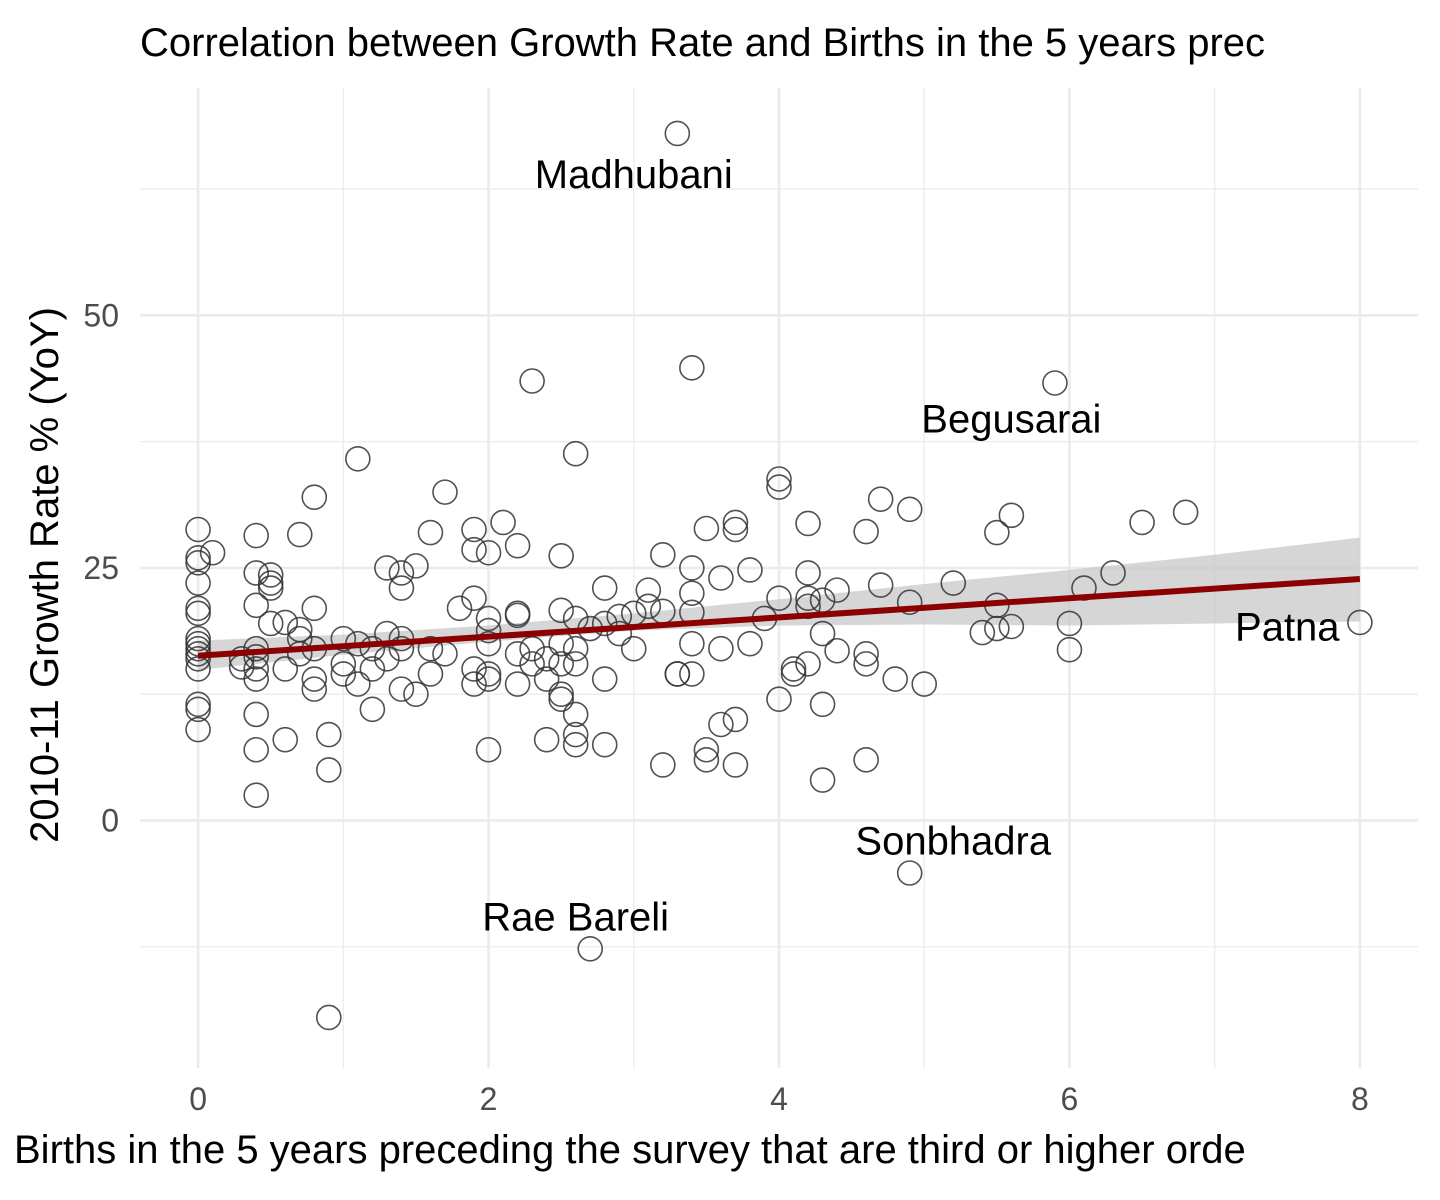  I want to click on annotation-label: Rae Bareli, so click(575, 917).